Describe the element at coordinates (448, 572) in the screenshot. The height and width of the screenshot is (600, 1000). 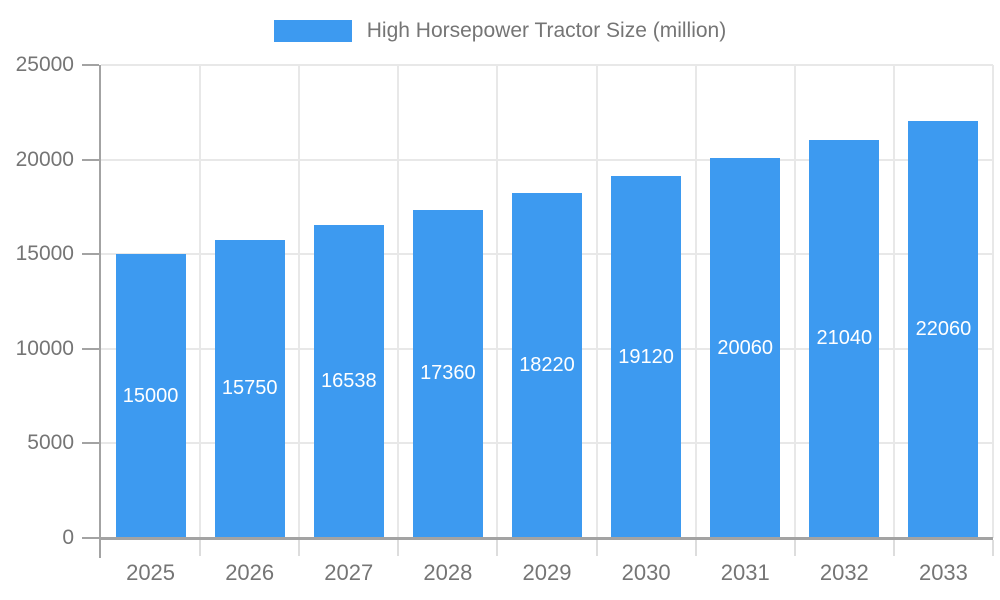
I see `x-axis-label: 2028` at that location.